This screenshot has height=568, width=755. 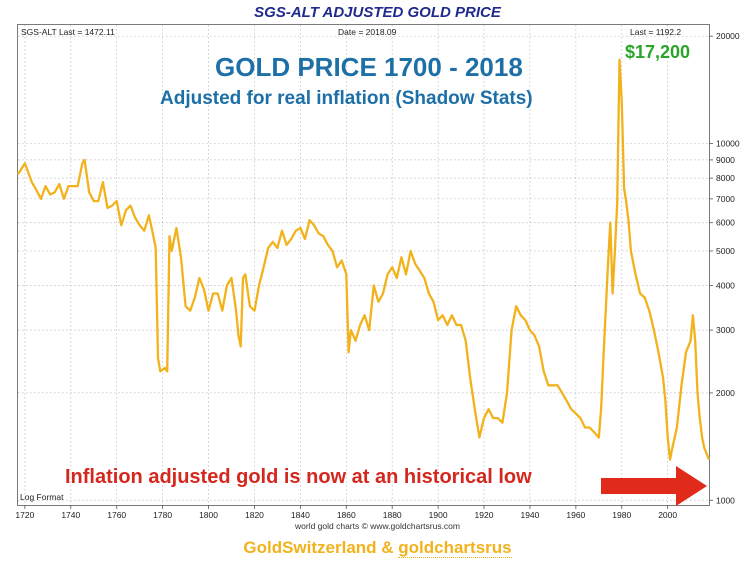 What do you see at coordinates (529, 515) in the screenshot?
I see `x-tick-label: 1940` at bounding box center [529, 515].